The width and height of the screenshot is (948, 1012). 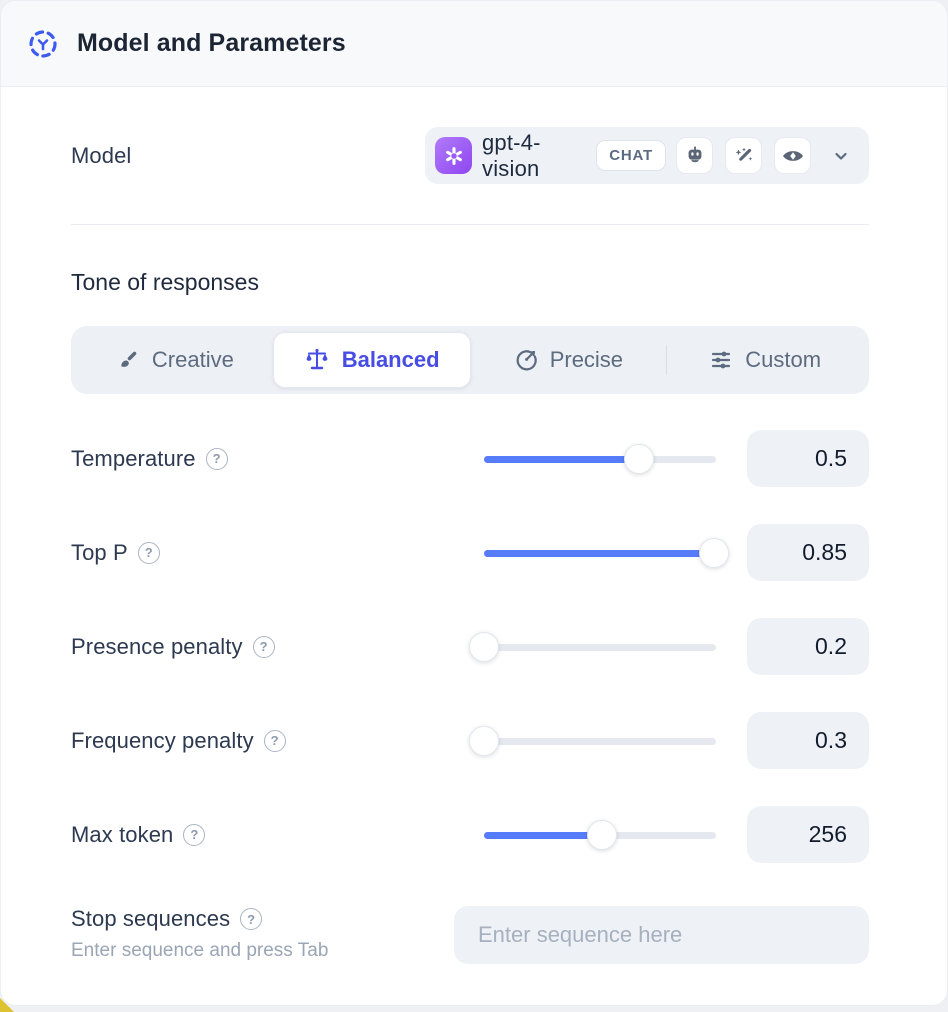 What do you see at coordinates (808, 458) in the screenshot?
I see `temperature-value: 0.5` at bounding box center [808, 458].